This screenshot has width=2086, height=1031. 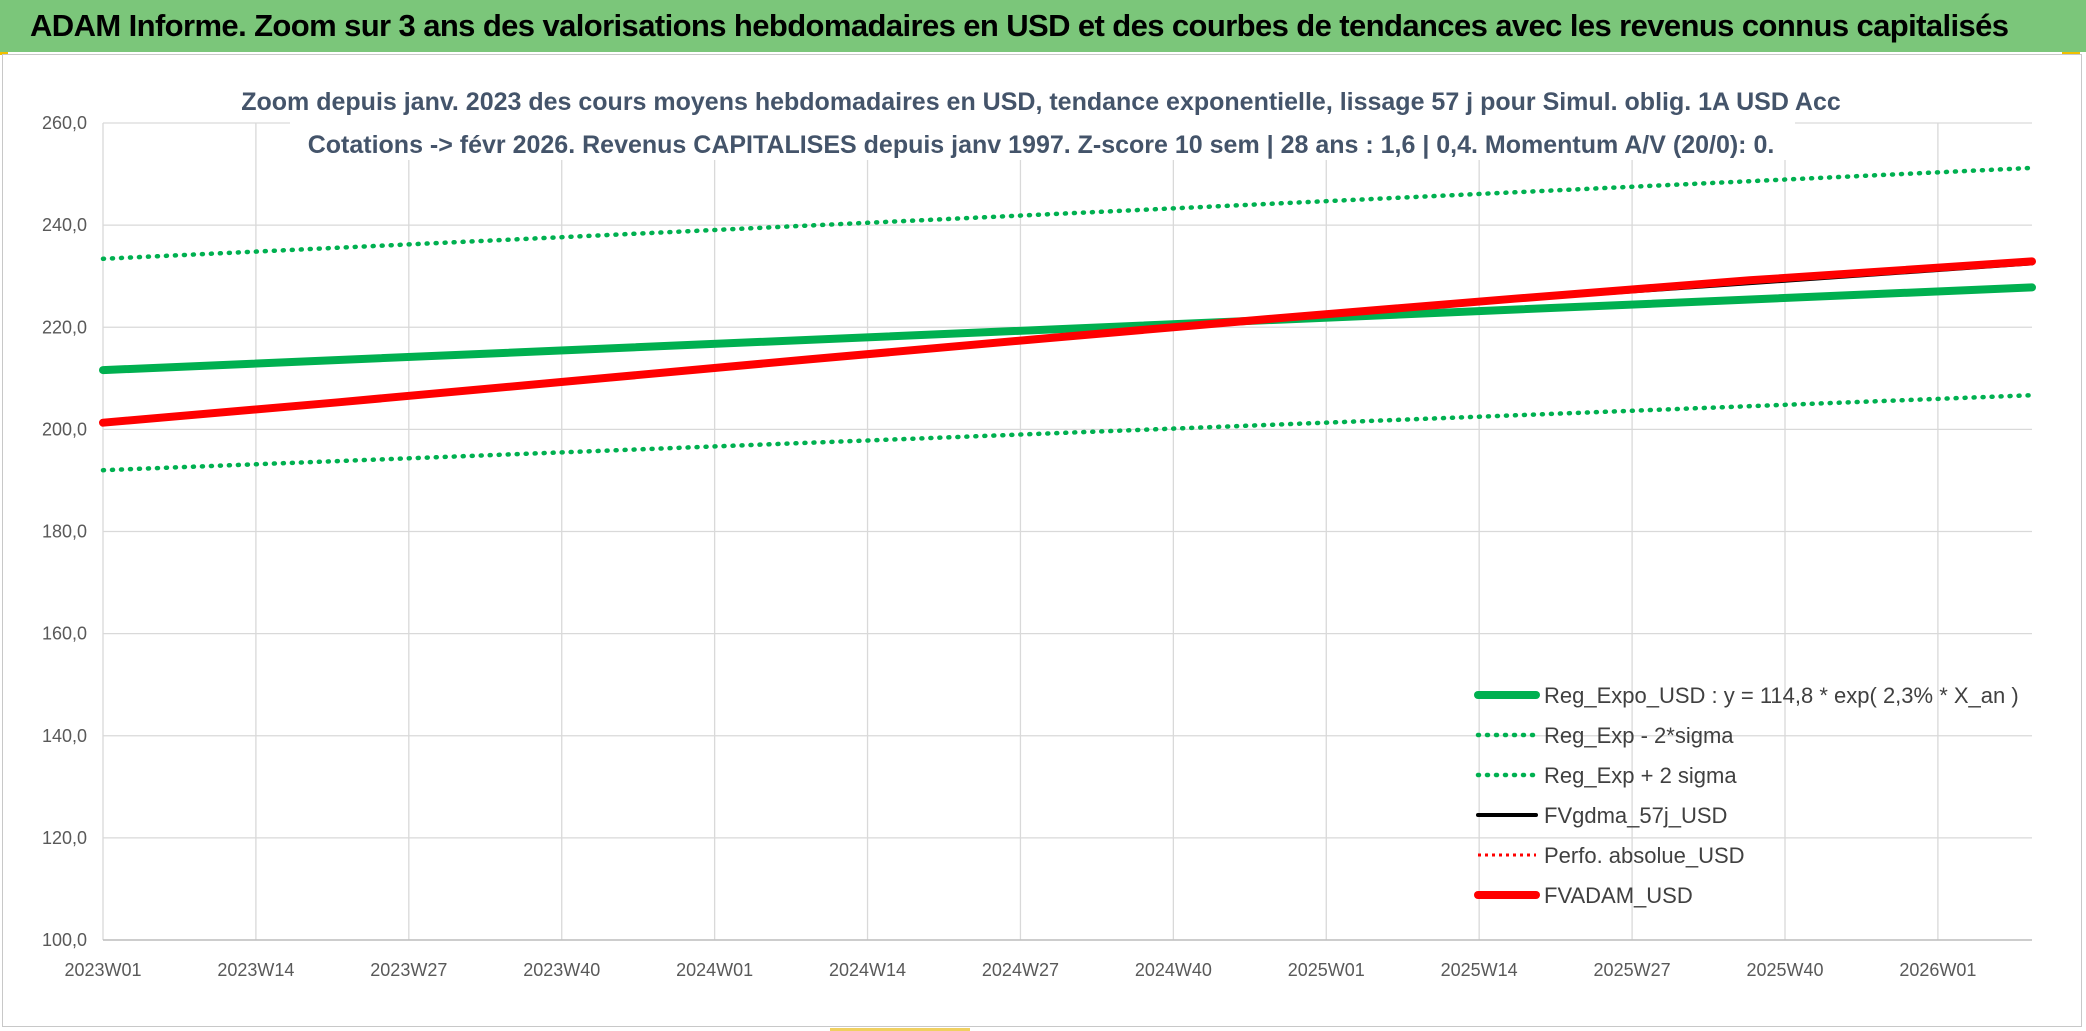 What do you see at coordinates (64, 225) in the screenshot?
I see `y-tick-label: 240,0` at bounding box center [64, 225].